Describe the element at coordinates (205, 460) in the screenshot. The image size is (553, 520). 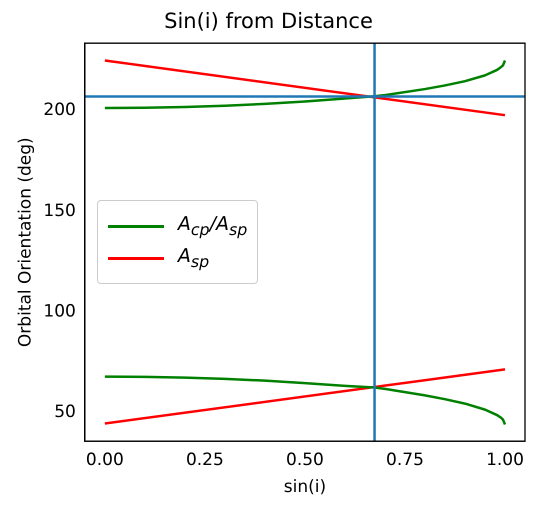
I see `x-tick-label: 0.25` at that location.